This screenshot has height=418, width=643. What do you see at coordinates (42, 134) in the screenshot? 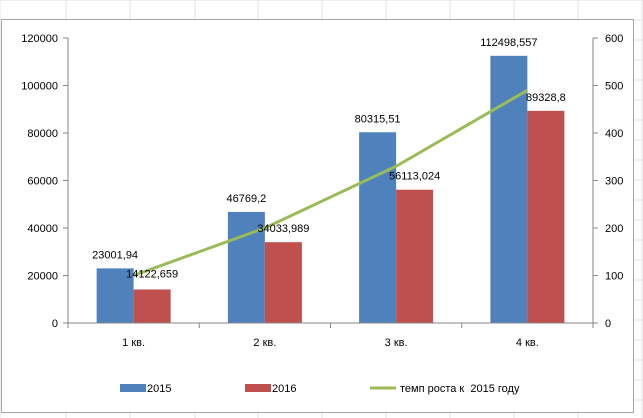
I see `y-tick-label: 80000` at bounding box center [42, 134].